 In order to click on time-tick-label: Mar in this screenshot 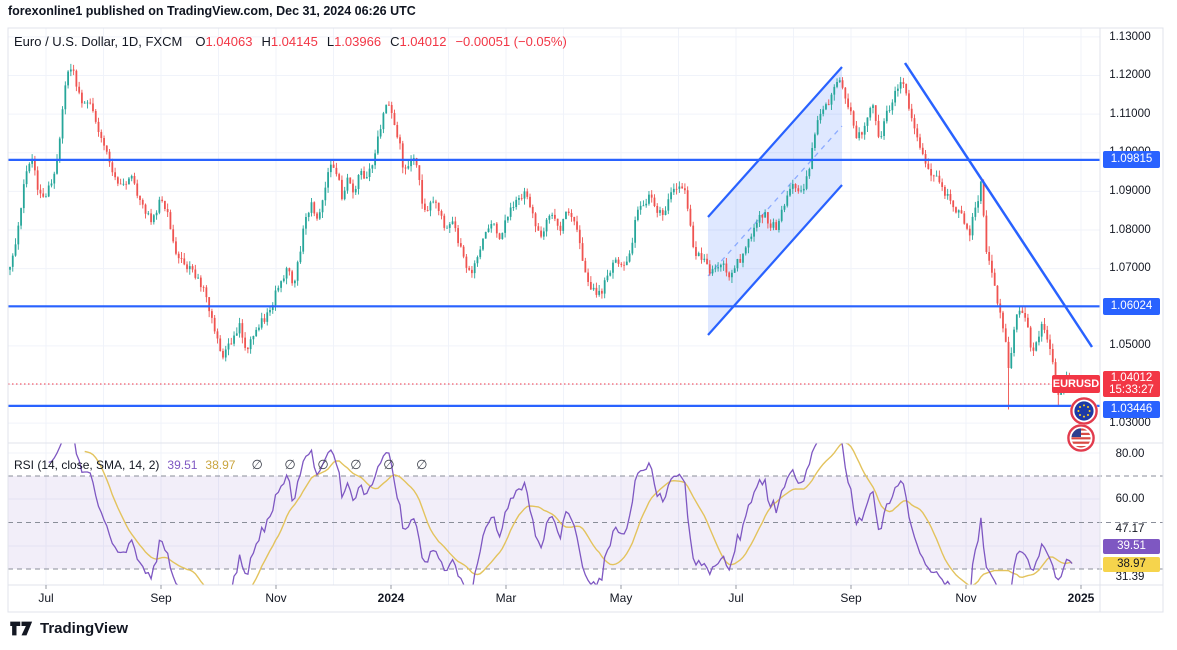, I will do `click(506, 598)`.